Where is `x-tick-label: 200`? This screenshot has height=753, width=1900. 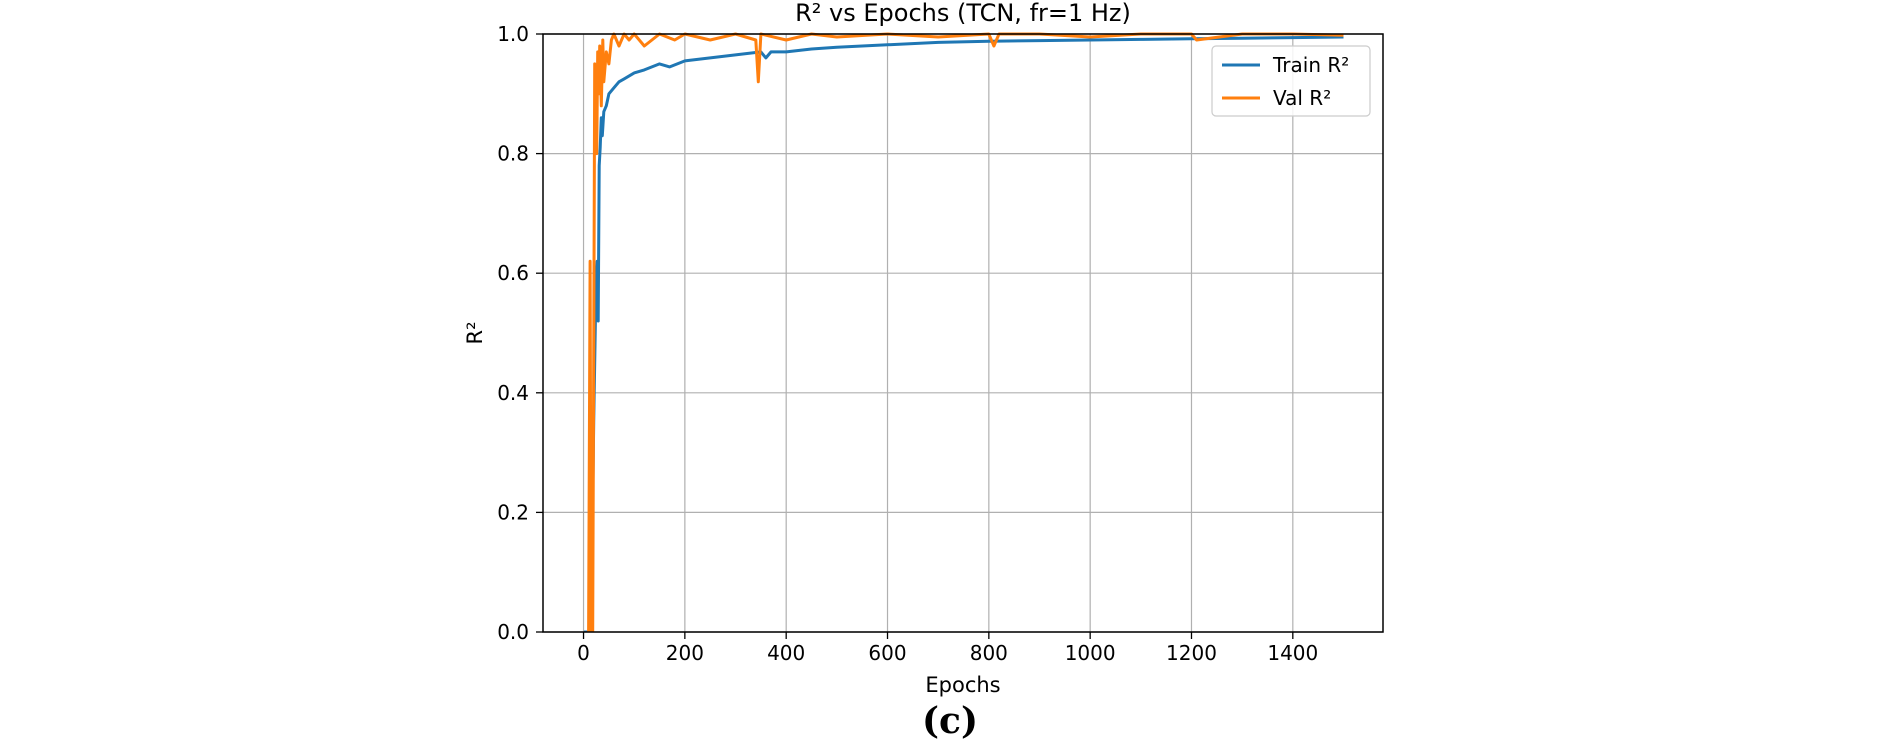
x-tick-label: 200 is located at coordinates (685, 653).